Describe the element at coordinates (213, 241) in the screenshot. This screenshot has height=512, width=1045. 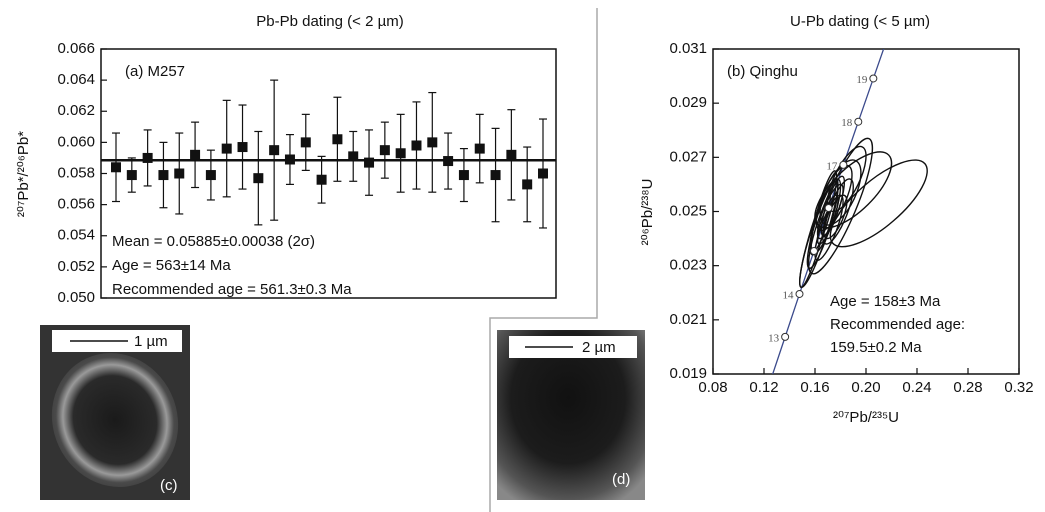
I see `annotation: Mean = 0.05885±0.00038 (2σ)` at that location.